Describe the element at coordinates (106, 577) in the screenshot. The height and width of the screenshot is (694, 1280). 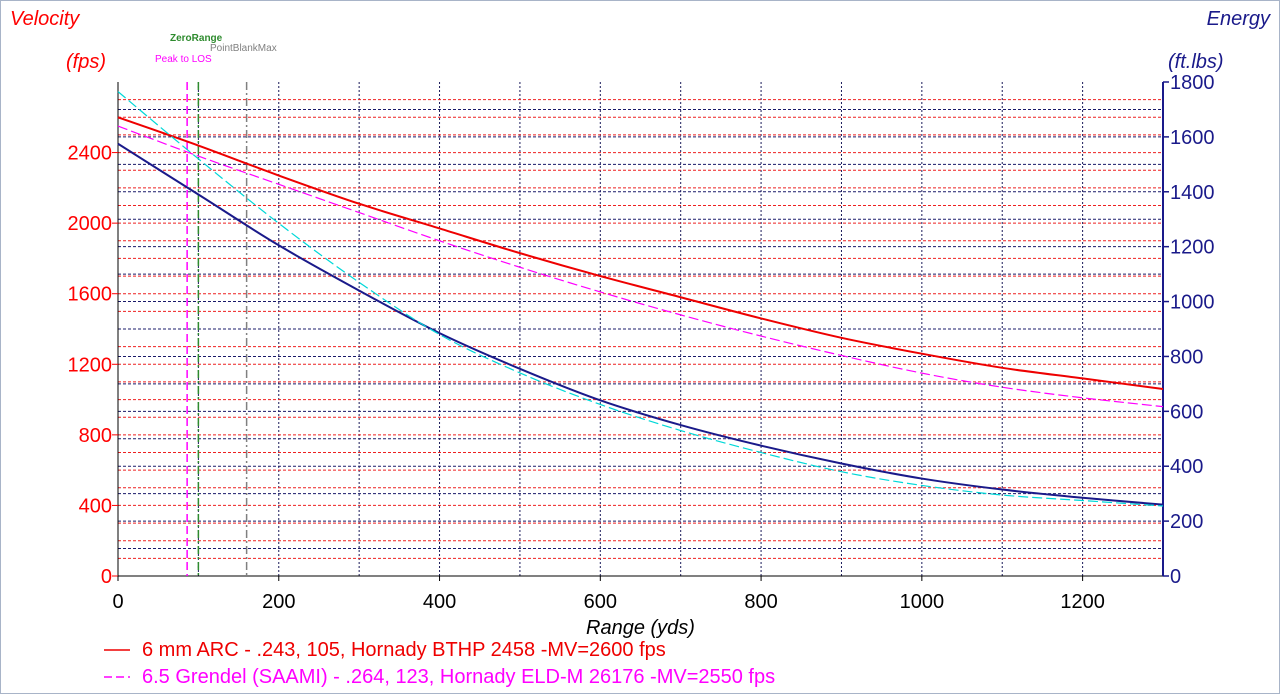
I see `velocity-tick-label: 0` at that location.